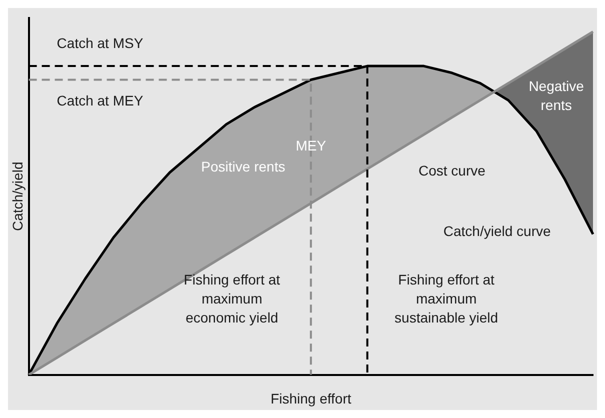 Image resolution: width=605 pixels, height=418 pixels. Describe the element at coordinates (556, 95) in the screenshot. I see `annotation: Negative rents` at that location.